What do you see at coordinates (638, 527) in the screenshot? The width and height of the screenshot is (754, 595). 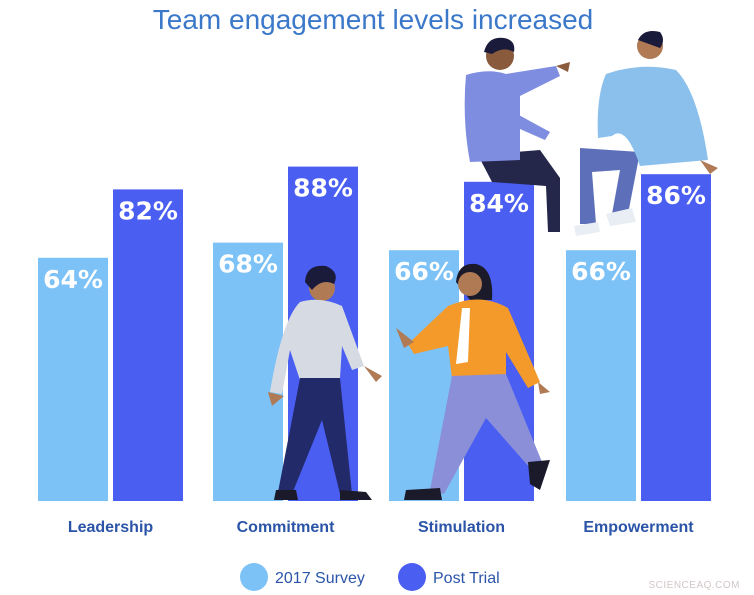 I see `category-label-empowerment: Empowerment` at bounding box center [638, 527].